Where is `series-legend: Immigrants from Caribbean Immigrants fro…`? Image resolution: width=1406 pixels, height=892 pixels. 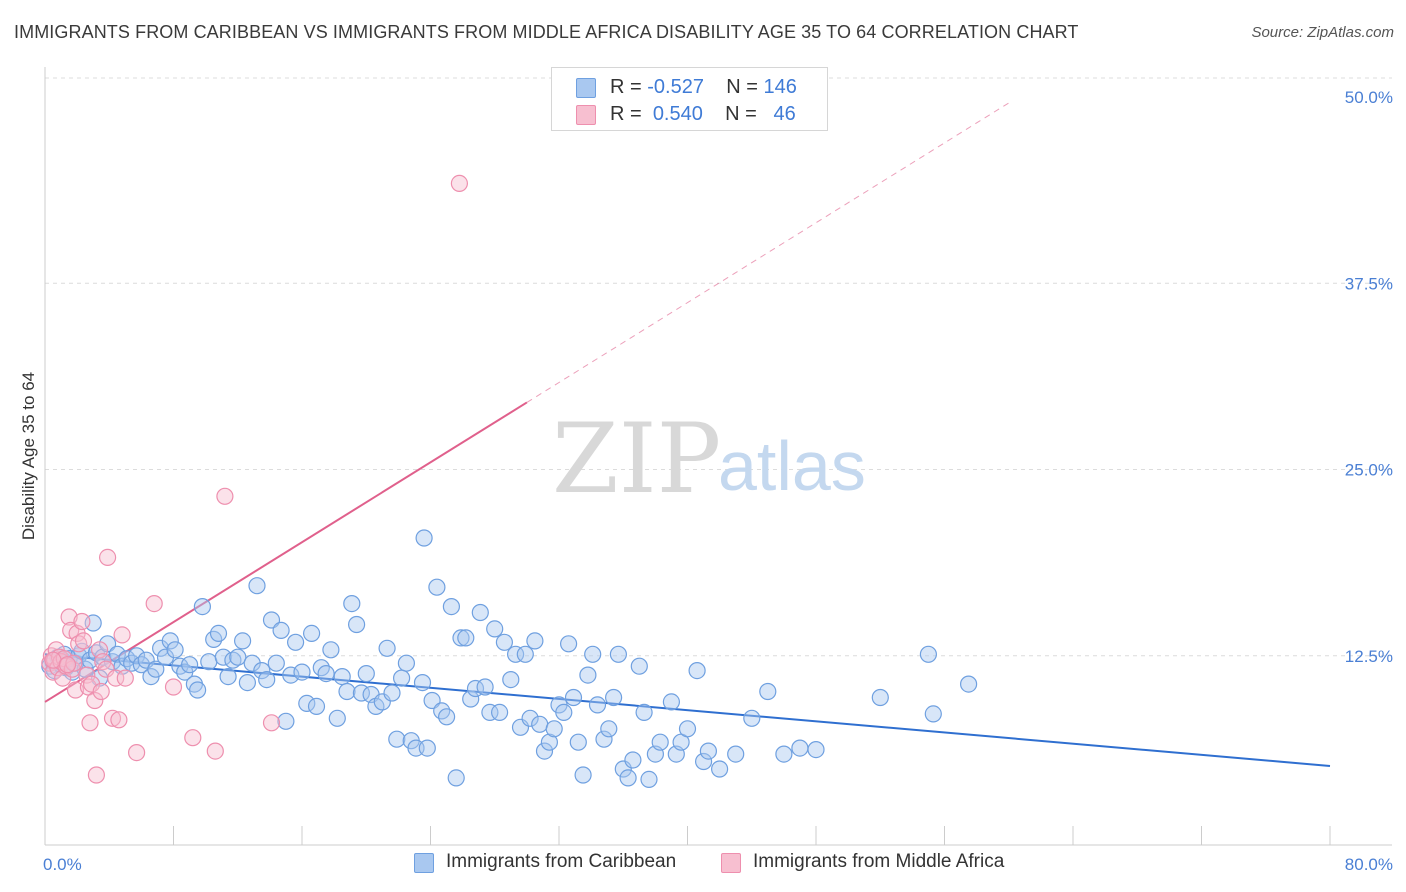
series-legend: Immigrants from Caribbean Immigrants fro… is located at coordinates (703, 864).